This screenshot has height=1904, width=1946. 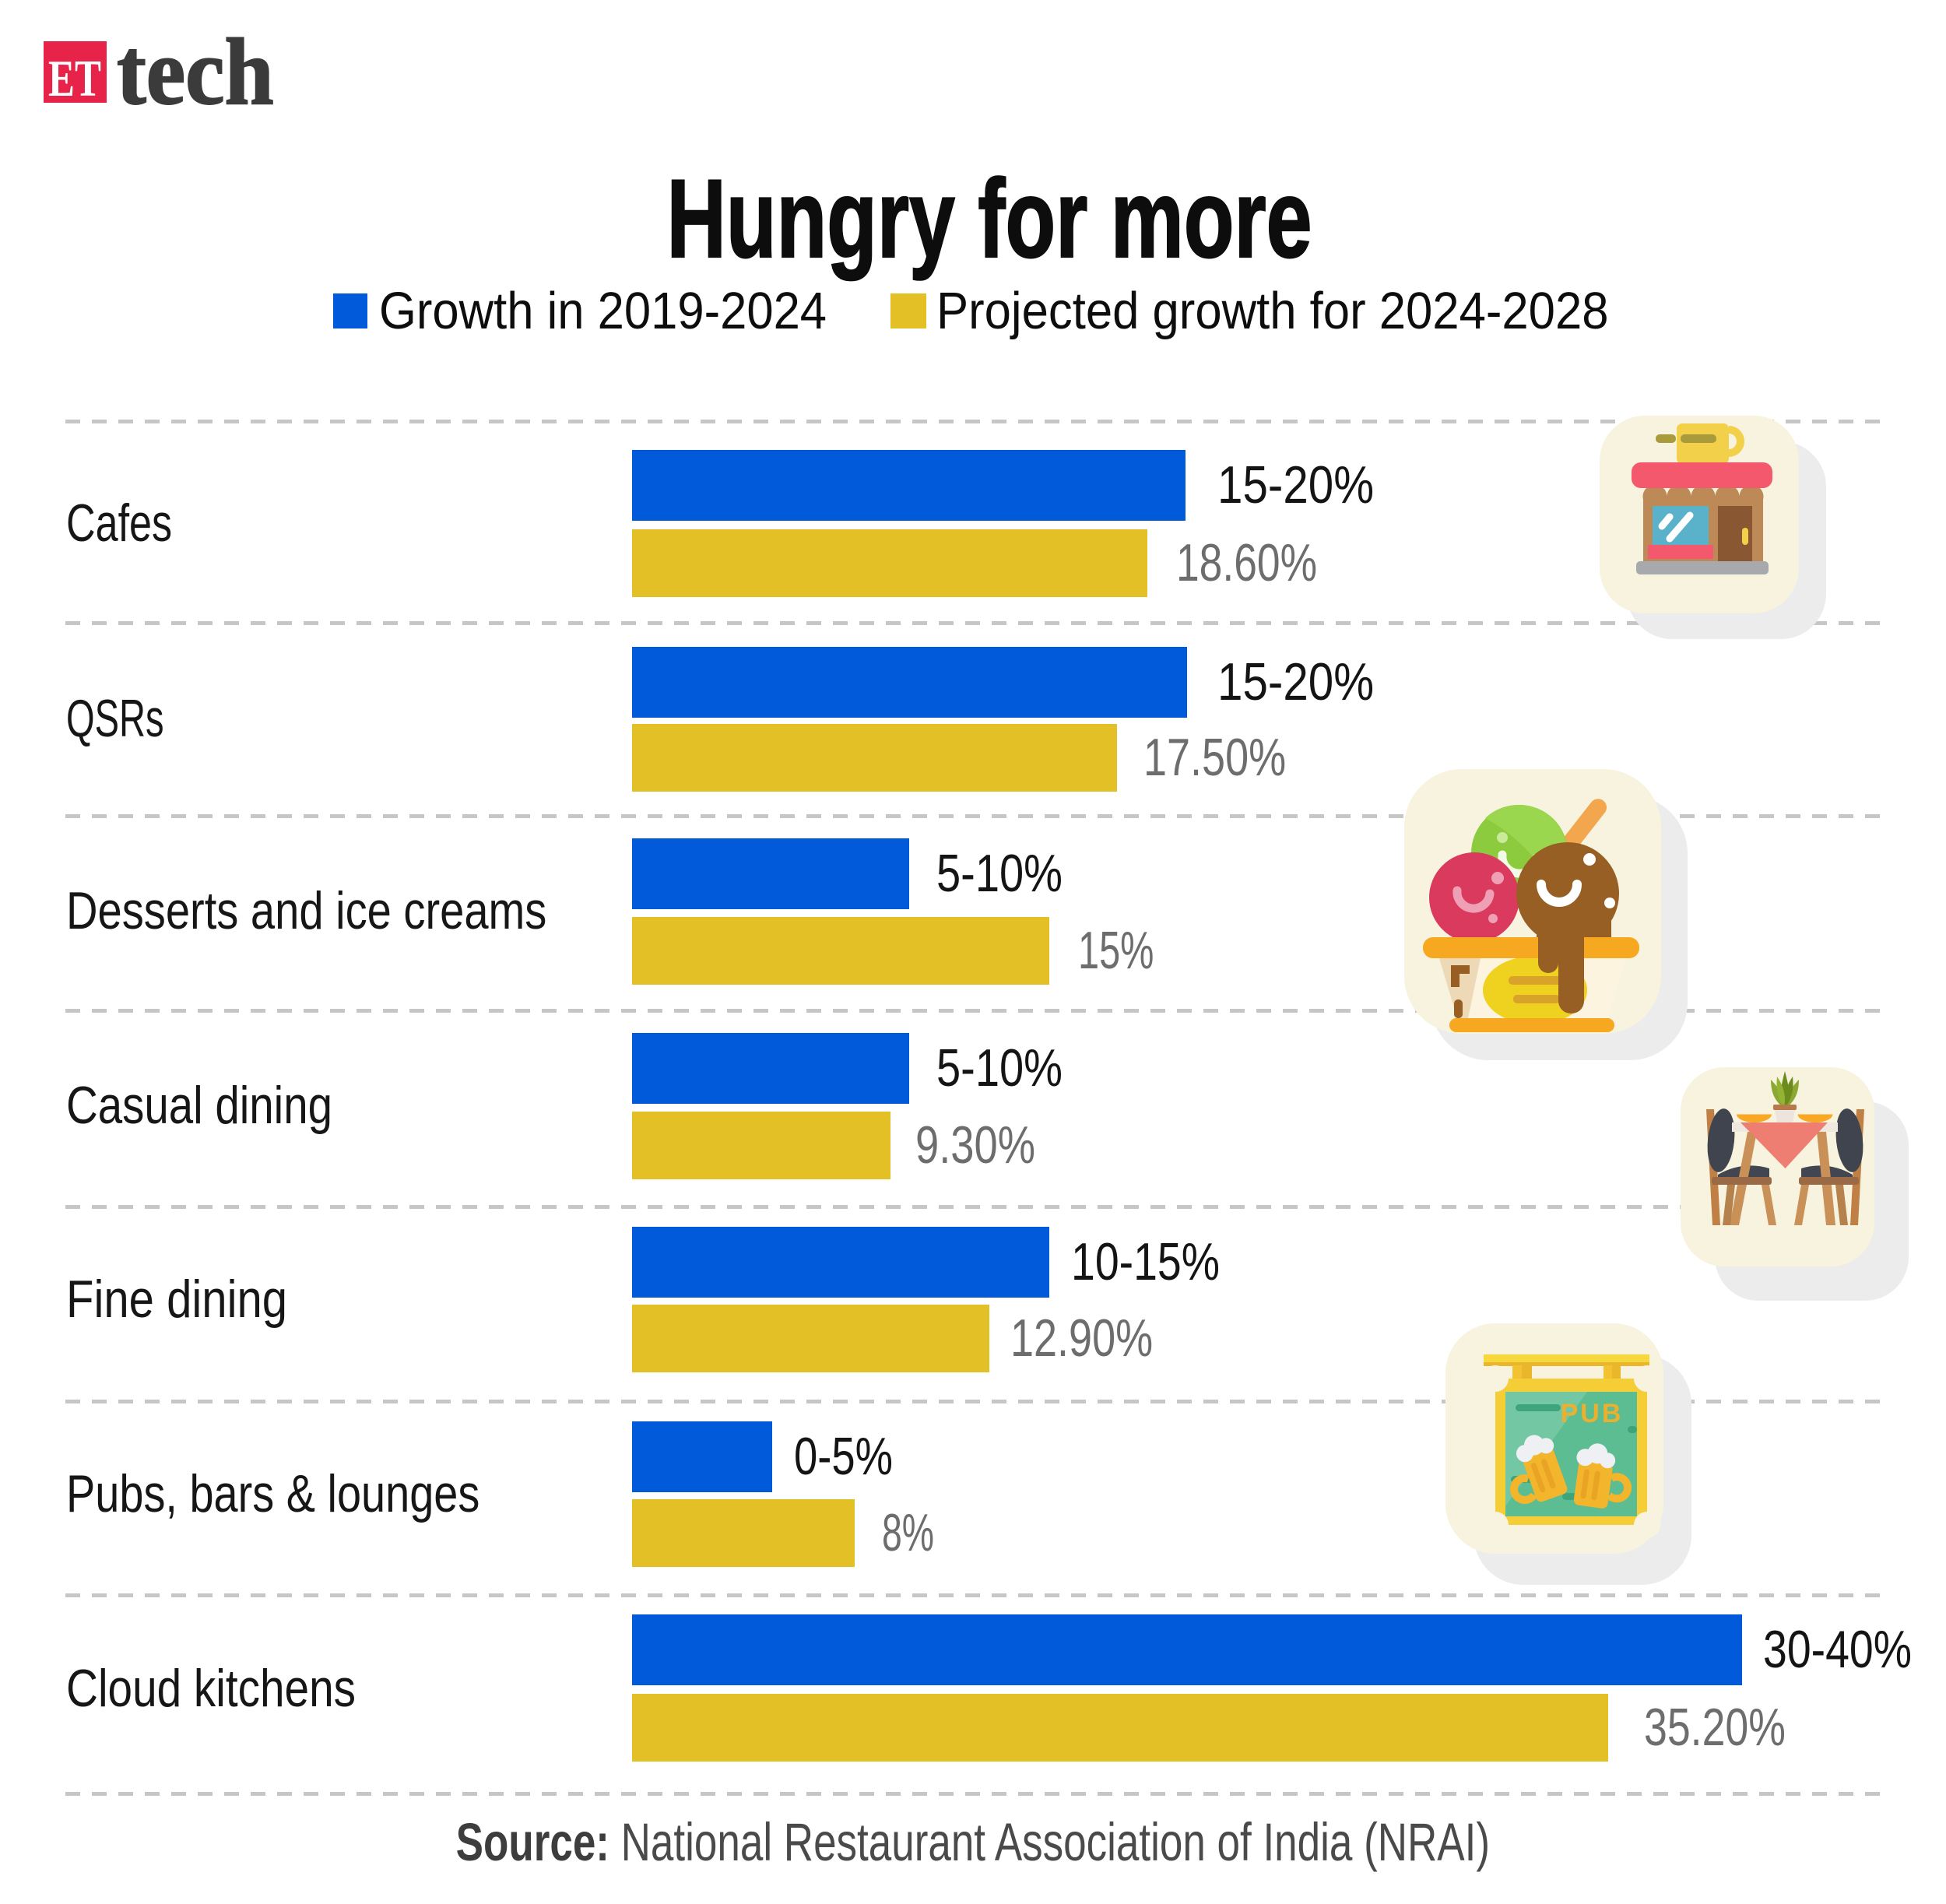 I want to click on svg-text: PUB, so click(x=1592, y=1414).